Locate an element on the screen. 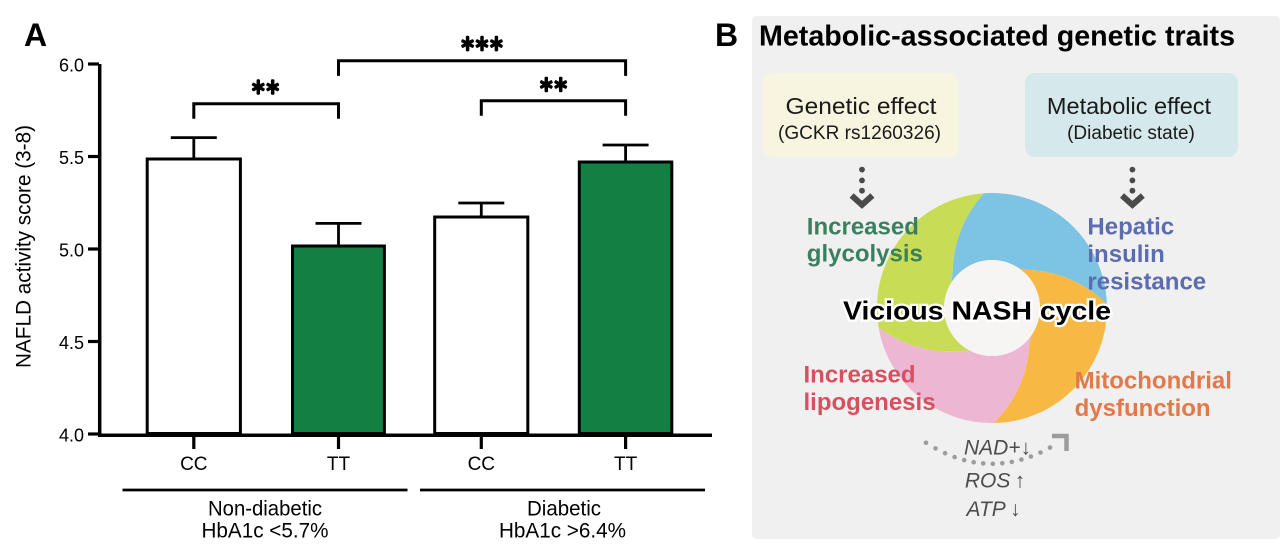 The height and width of the screenshot is (560, 1280). svg-text: 6.0 is located at coordinates (71, 66).